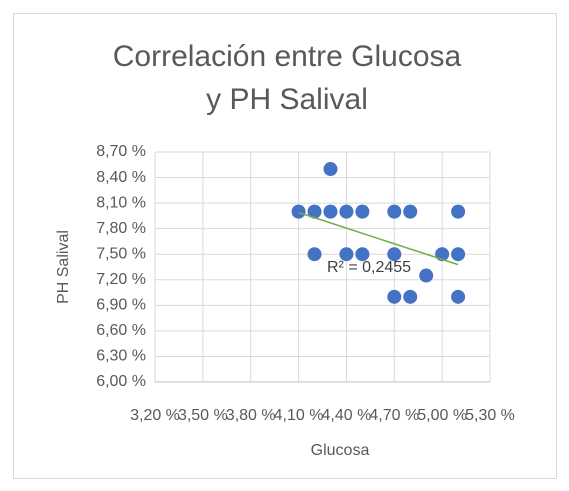 The image size is (569, 491). What do you see at coordinates (299, 415) in the screenshot?
I see `x-tick-label: 4,10 %` at bounding box center [299, 415].